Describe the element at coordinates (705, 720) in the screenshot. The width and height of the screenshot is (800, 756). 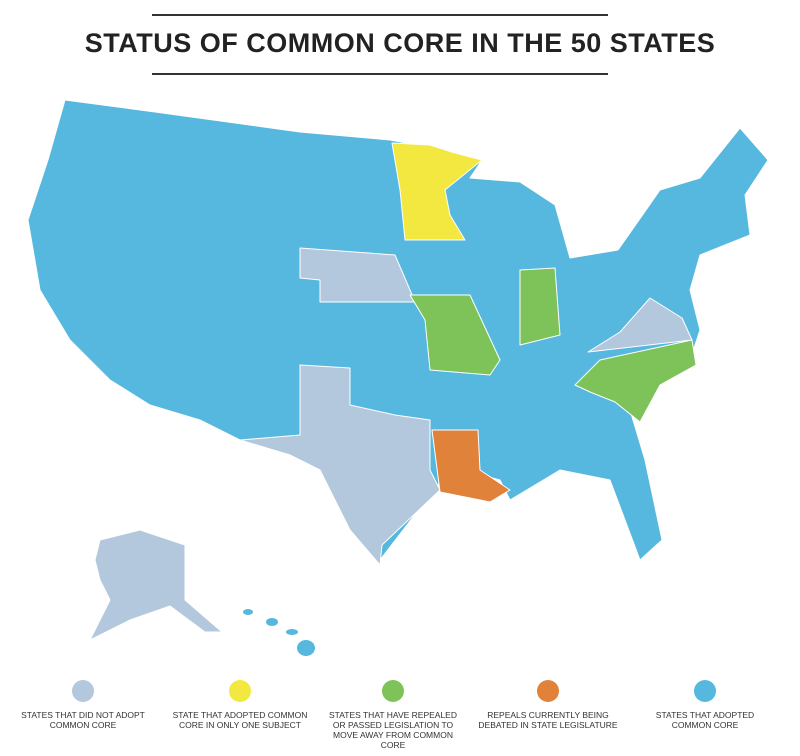
I see `legend-label: STATES THAT ADOPTED COMMON CORE` at that location.